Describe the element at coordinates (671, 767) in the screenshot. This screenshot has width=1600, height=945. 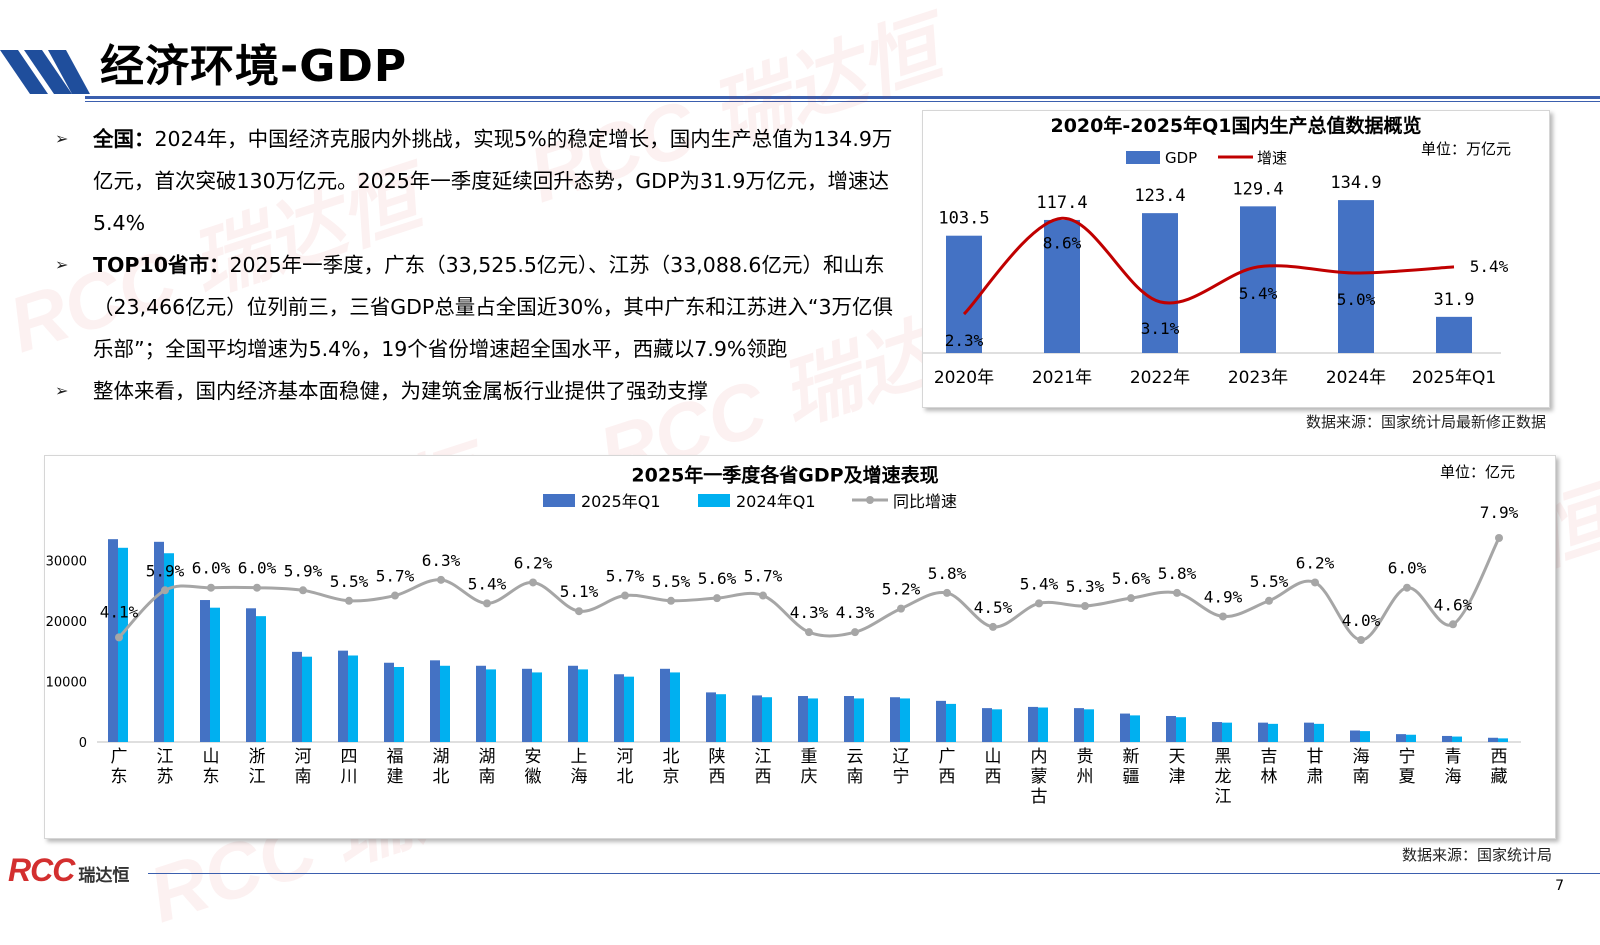
I see `x-tick-label: 北京` at that location.